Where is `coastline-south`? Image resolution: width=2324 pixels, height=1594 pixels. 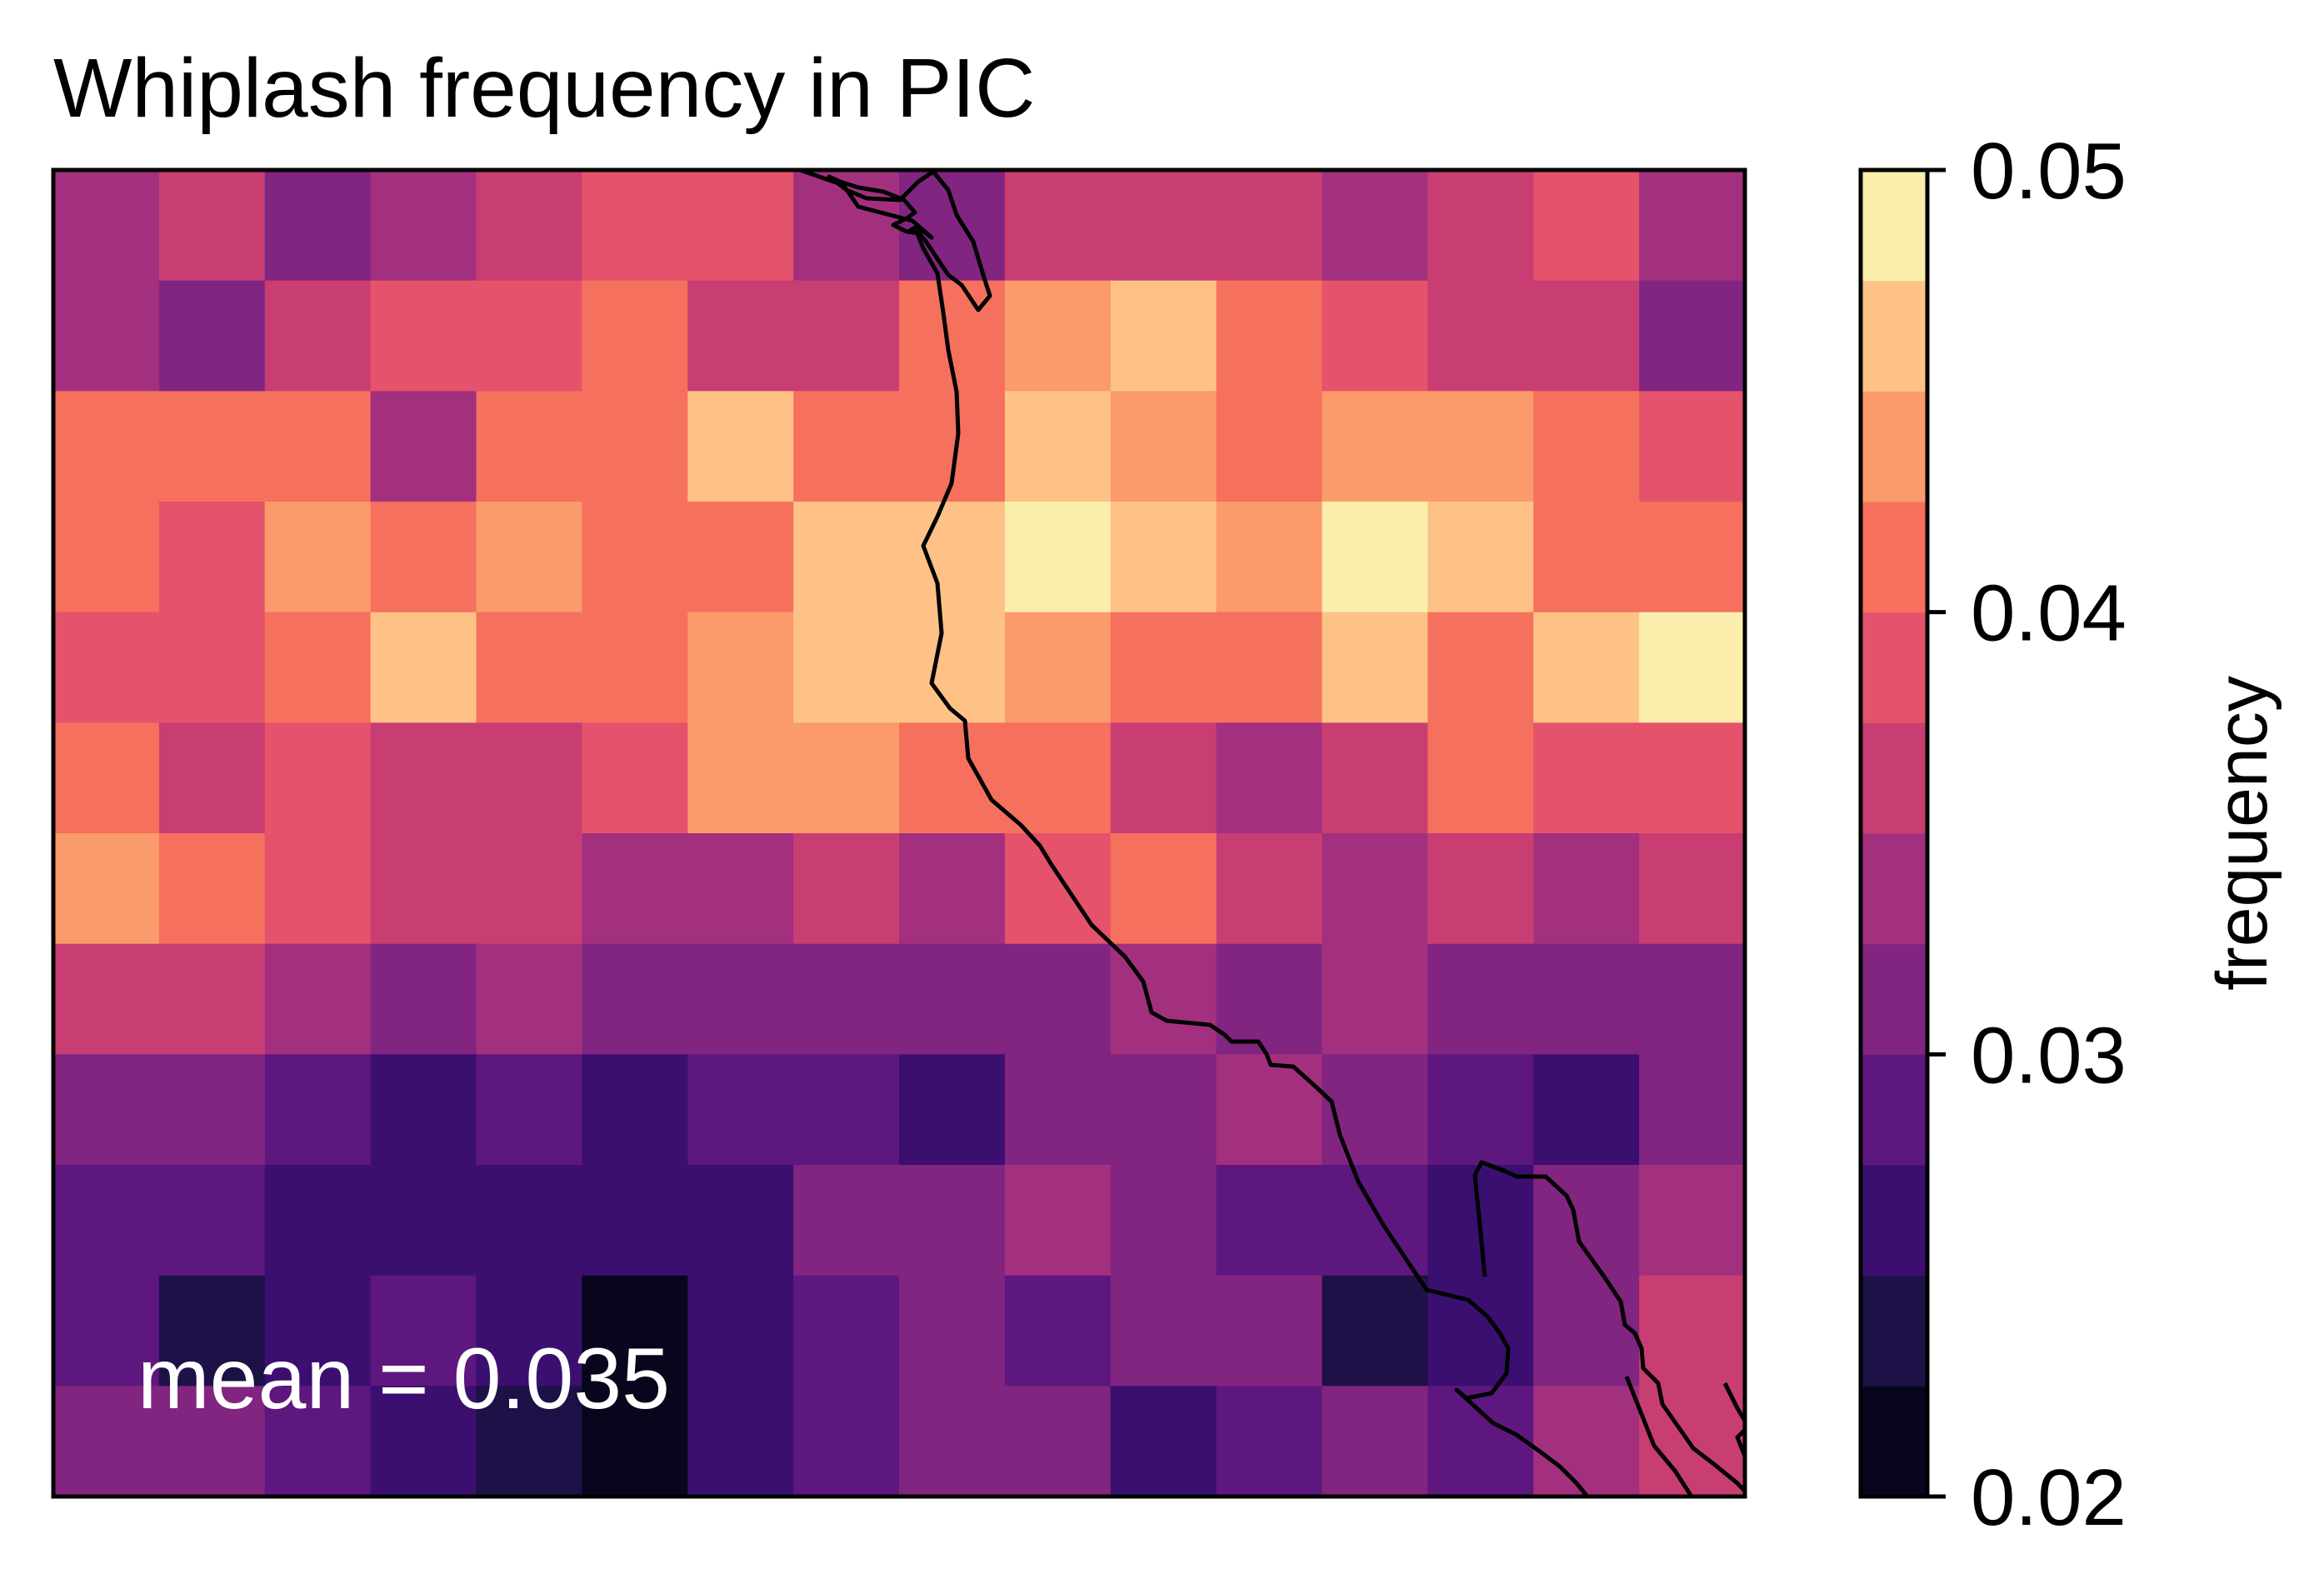 coastline-south is located at coordinates (1684, 1436).